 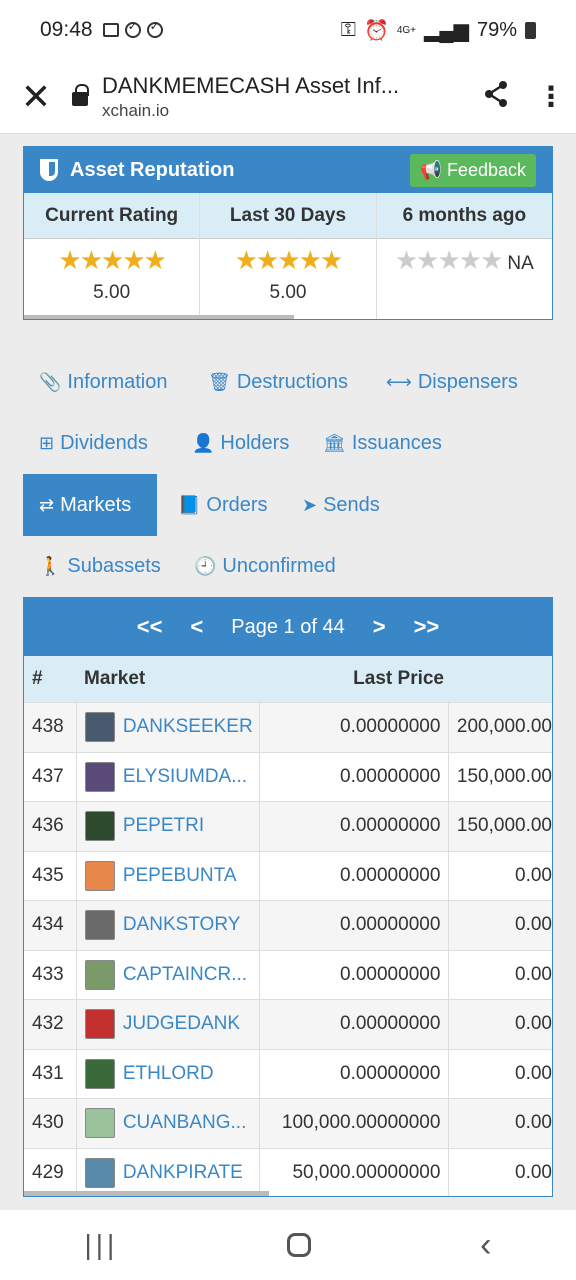 I want to click on market-link: DANKSTORY, so click(x=169, y=925).